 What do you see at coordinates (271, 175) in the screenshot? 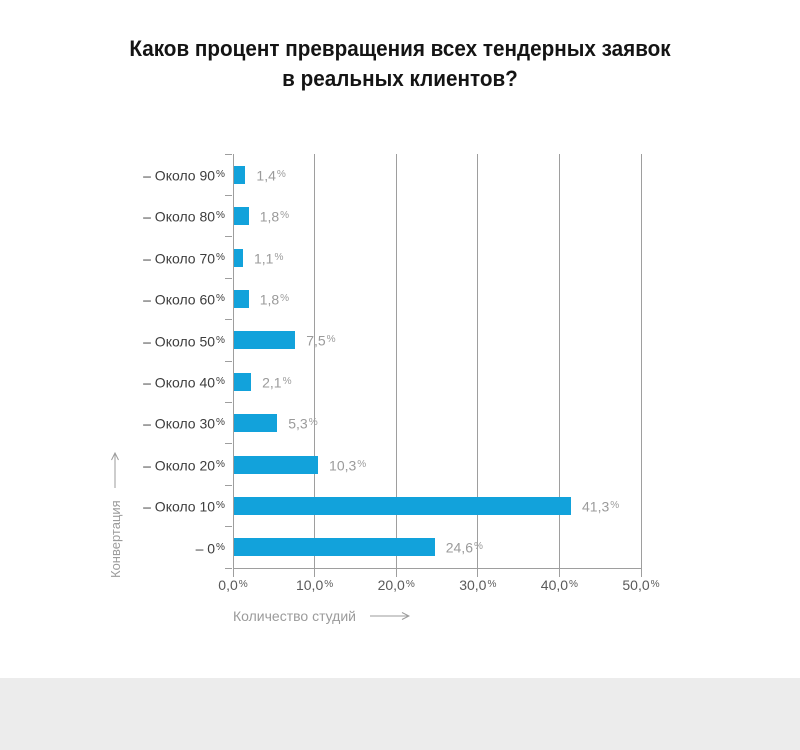
I see `value-label: 1,4%` at bounding box center [271, 175].